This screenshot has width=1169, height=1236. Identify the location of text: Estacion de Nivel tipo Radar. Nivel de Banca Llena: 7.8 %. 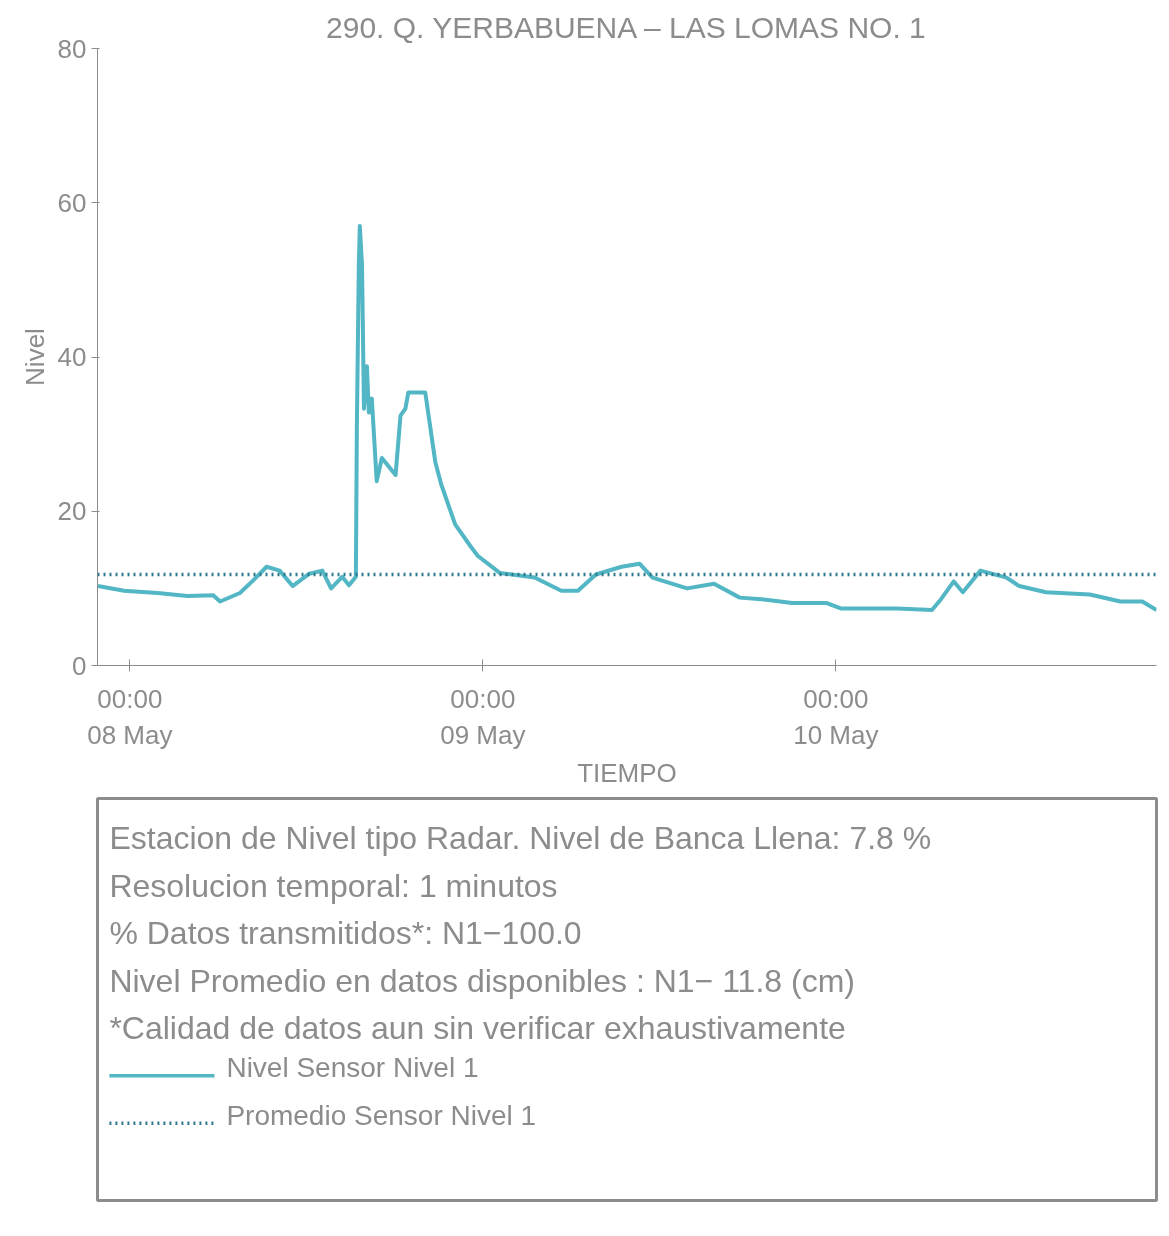
(520, 838).